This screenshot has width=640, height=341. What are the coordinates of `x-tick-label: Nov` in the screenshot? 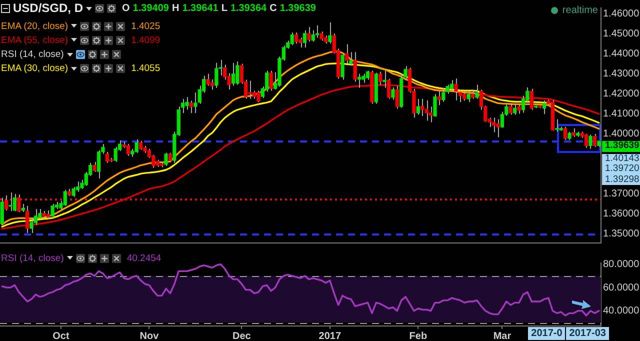 It's located at (150, 335).